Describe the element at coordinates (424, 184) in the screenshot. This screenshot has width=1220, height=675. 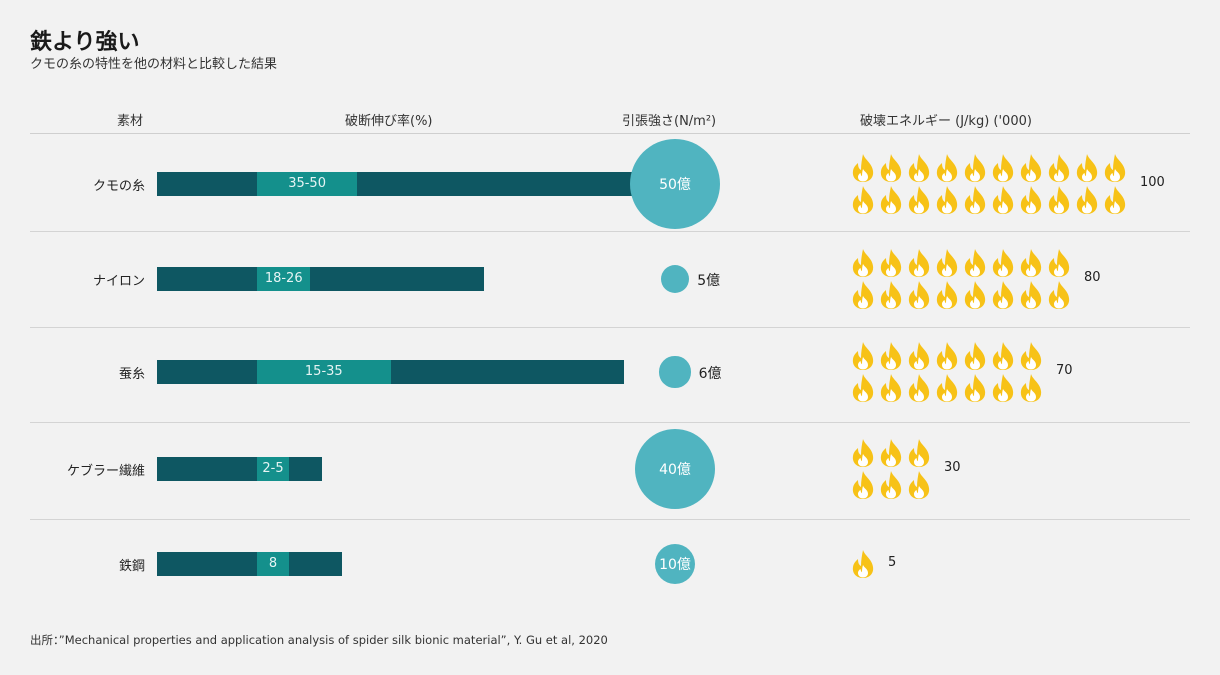
I see `elongation-bar: 35-50` at that location.